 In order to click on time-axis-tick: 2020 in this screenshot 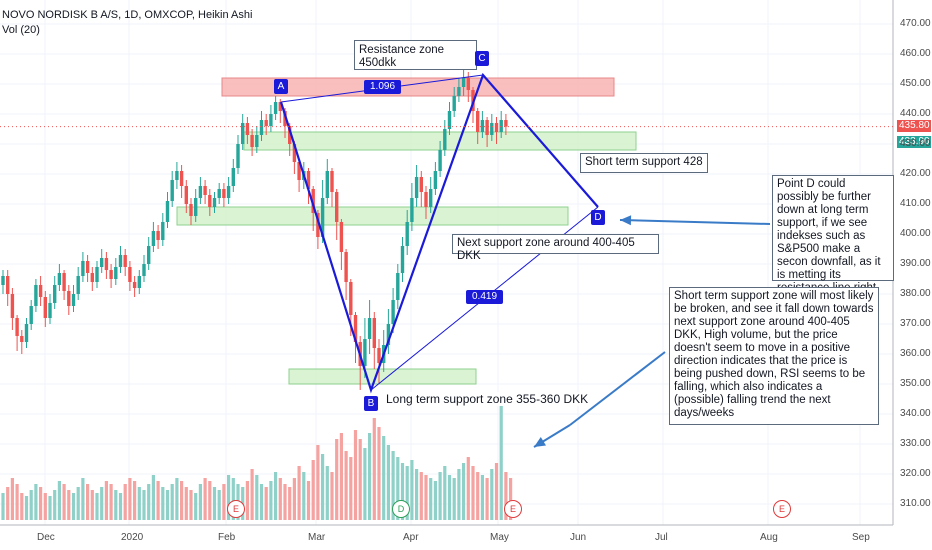, I will do `click(132, 537)`.